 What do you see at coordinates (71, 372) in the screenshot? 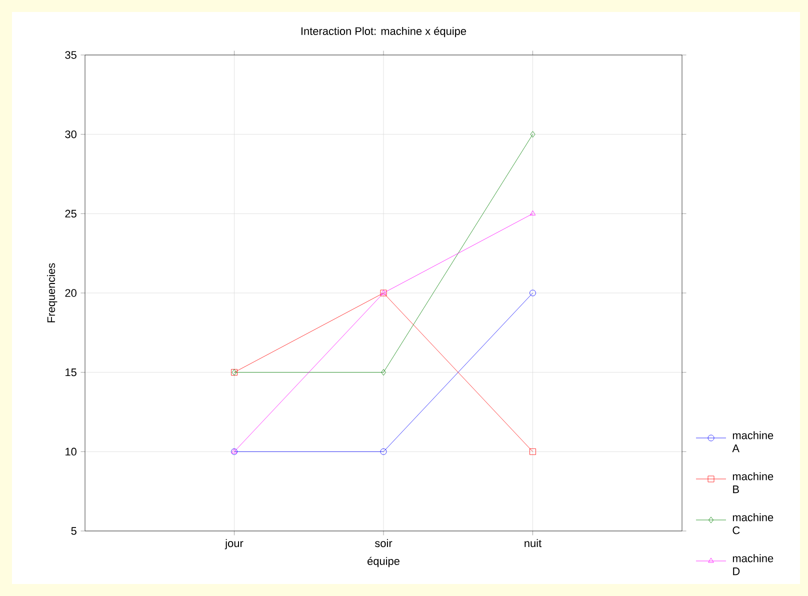
I see `y-tick-label: 15` at bounding box center [71, 372].